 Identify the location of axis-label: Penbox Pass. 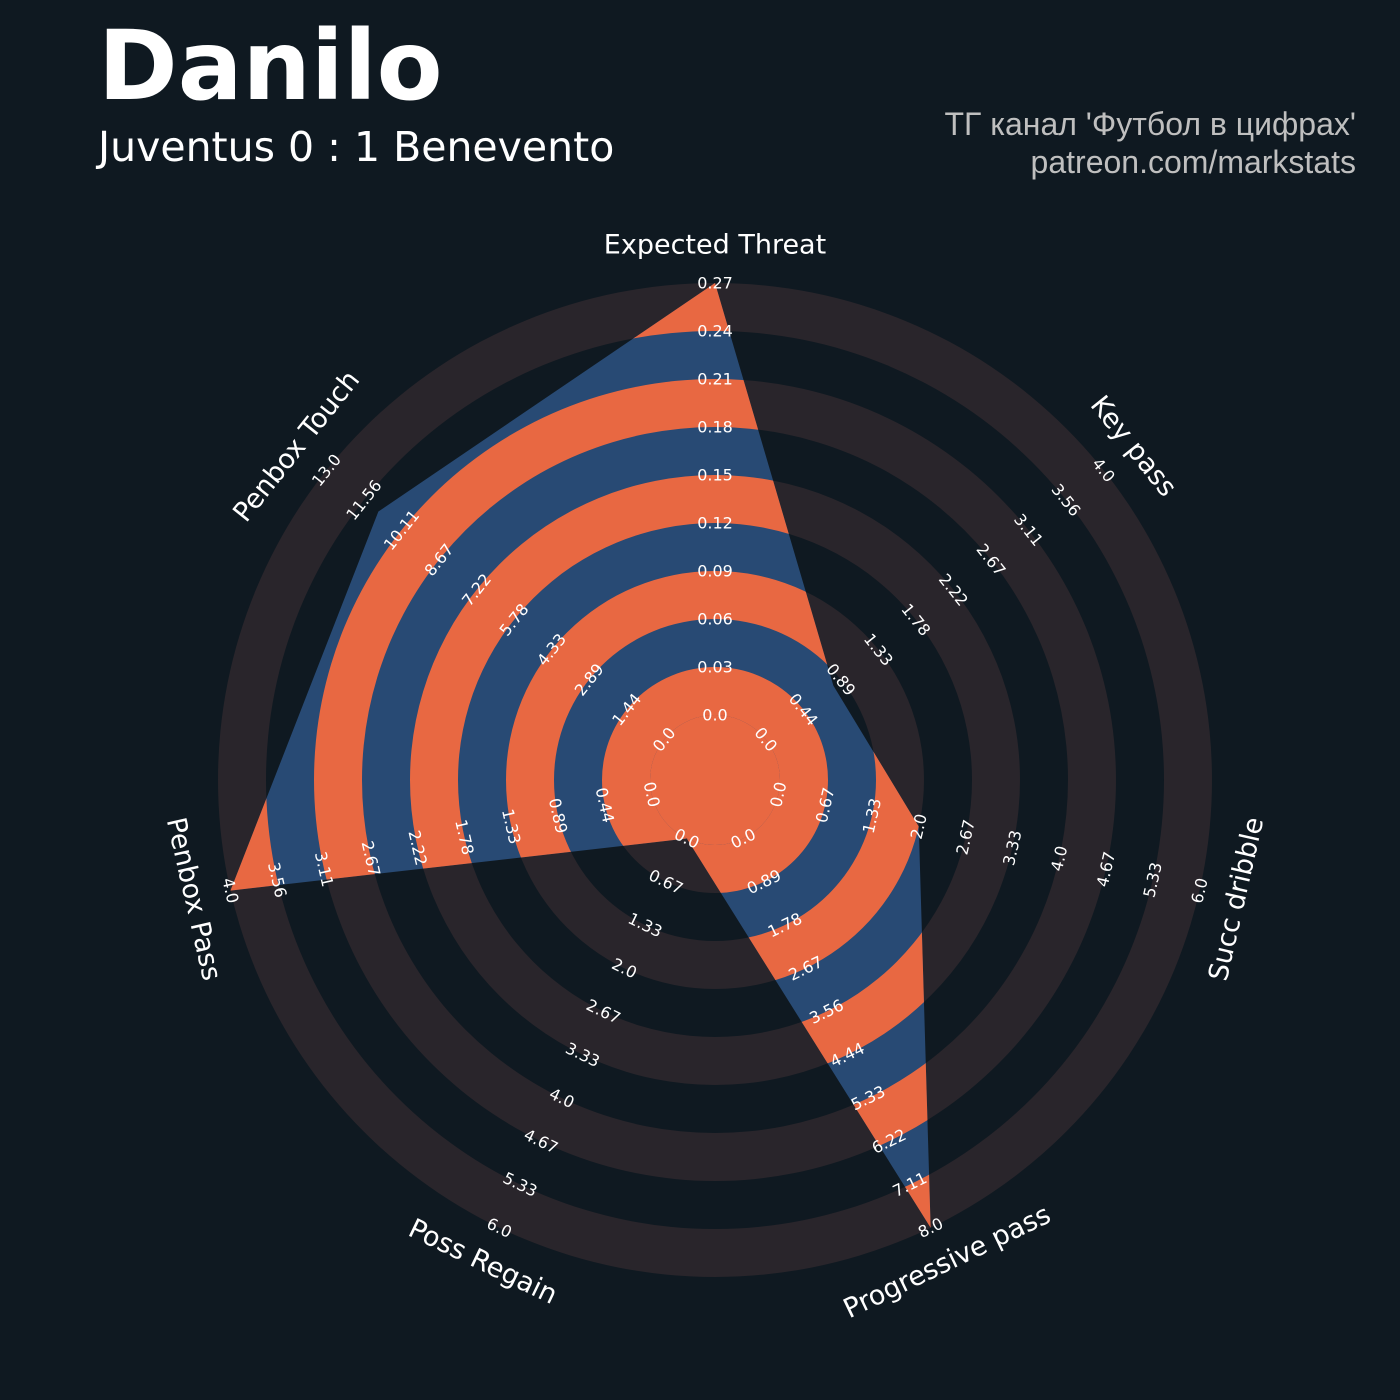
(193, 899).